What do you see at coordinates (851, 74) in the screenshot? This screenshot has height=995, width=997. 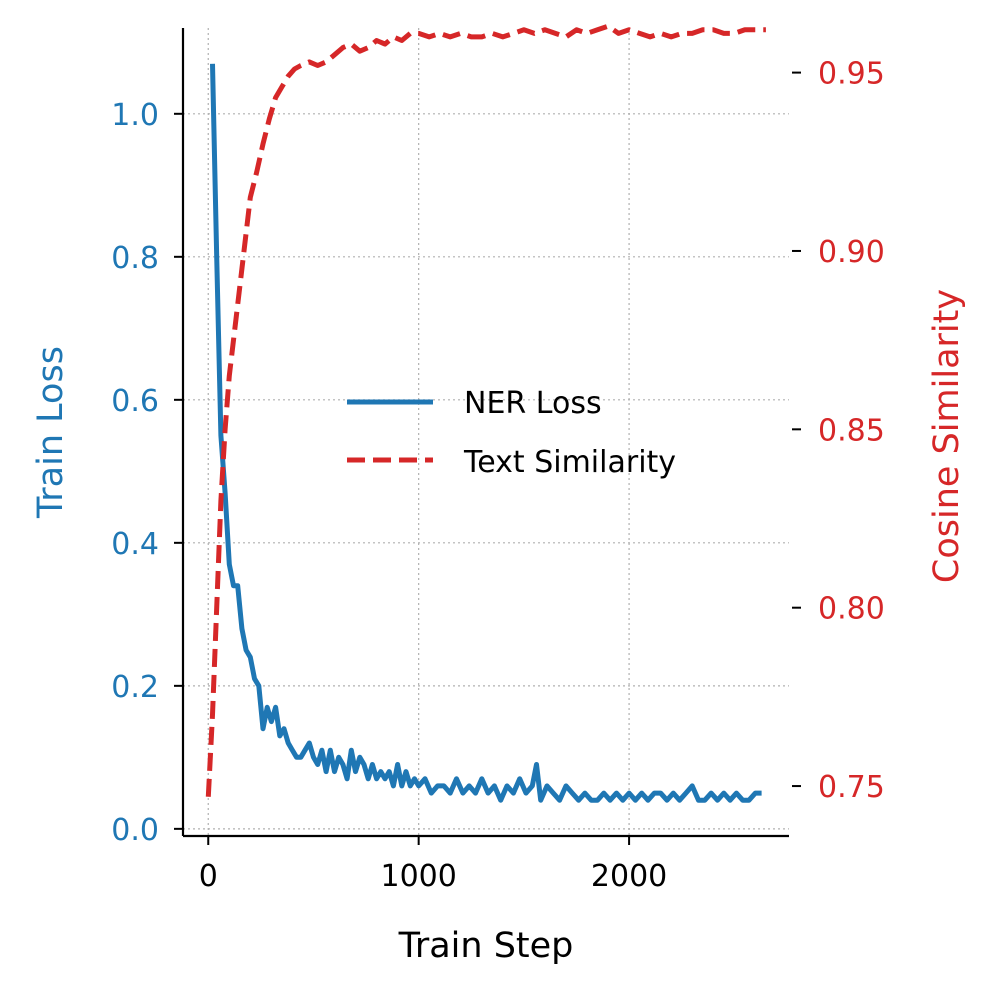 I see `right-y-tick-label-4: 0.95` at bounding box center [851, 74].